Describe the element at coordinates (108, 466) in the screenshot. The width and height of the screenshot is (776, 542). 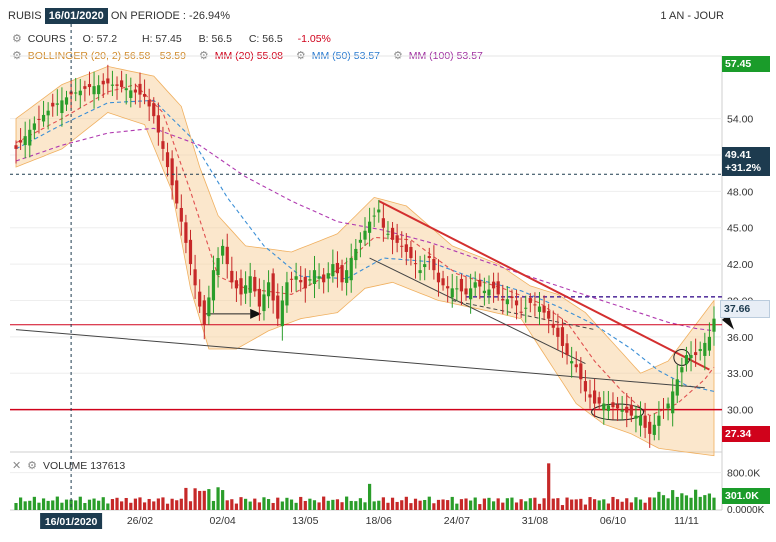
I see `volume-value: 137613` at that location.